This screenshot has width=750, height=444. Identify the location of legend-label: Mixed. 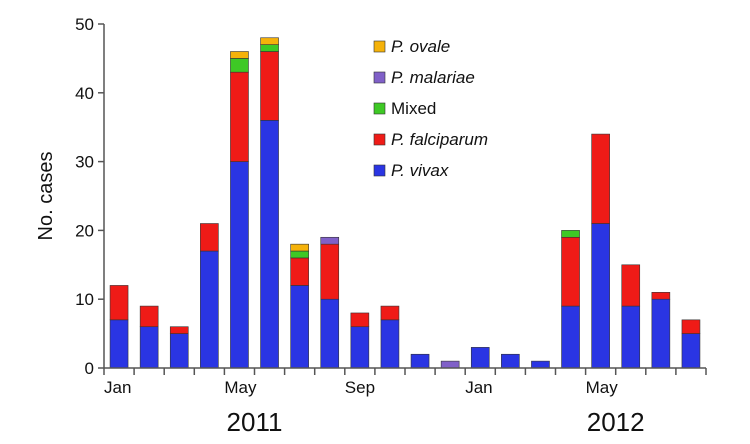
(413, 108).